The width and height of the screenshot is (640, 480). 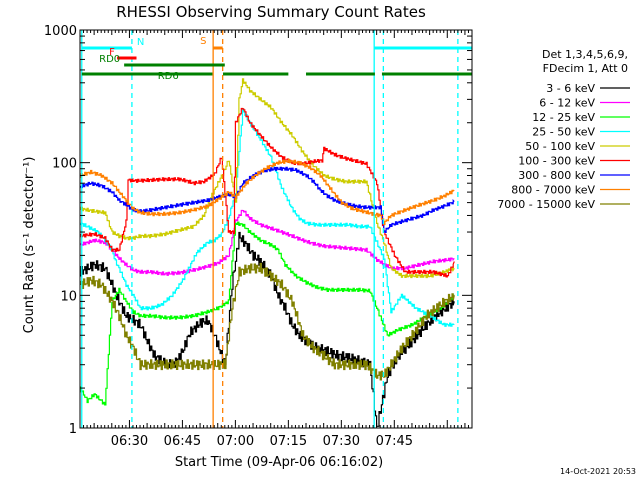 I want to click on series-line-300-800-kev, so click(x=267, y=199).